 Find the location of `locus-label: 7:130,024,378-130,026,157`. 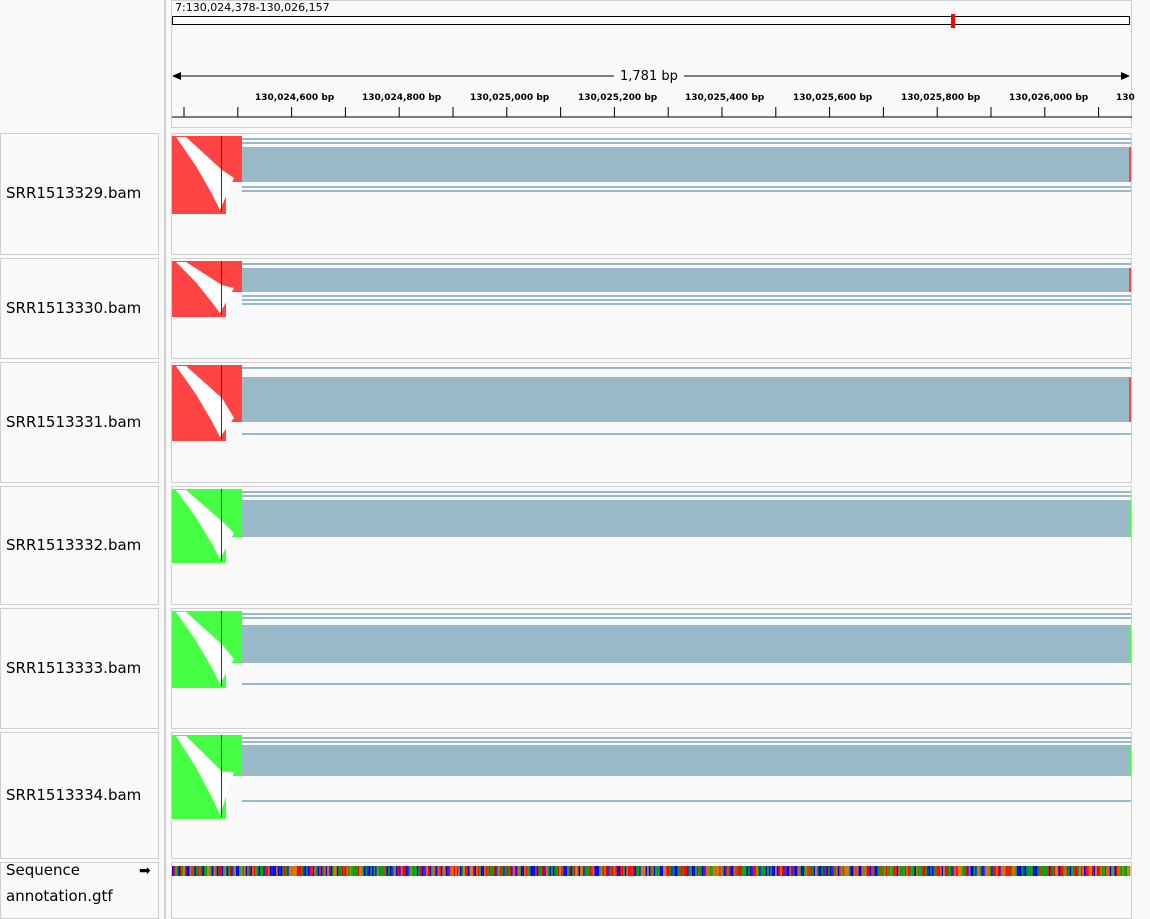

locus-label: 7:130,024,378-130,026,157 is located at coordinates (252, 7).